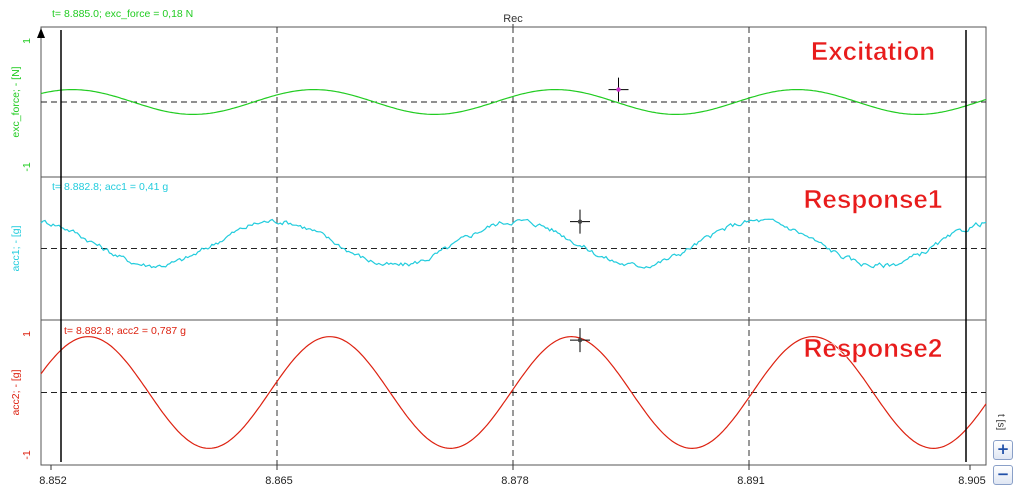 The image size is (1024, 494). Describe the element at coordinates (279, 481) in the screenshot. I see `x-tick-label: 8.865` at that location.